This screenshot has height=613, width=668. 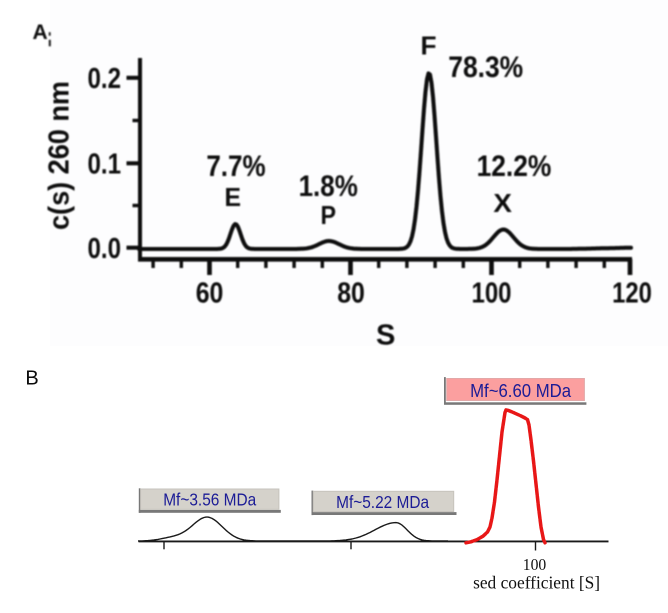 I want to click on svg-text: sed coefficient [S], so click(x=536, y=583).